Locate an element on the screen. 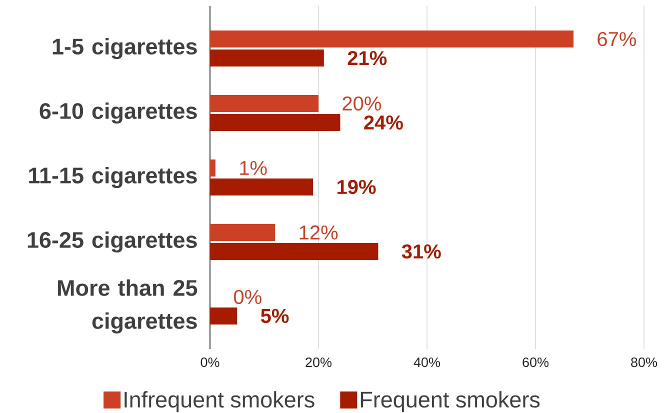 The height and width of the screenshot is (413, 667). data-label: 31% is located at coordinates (421, 251).